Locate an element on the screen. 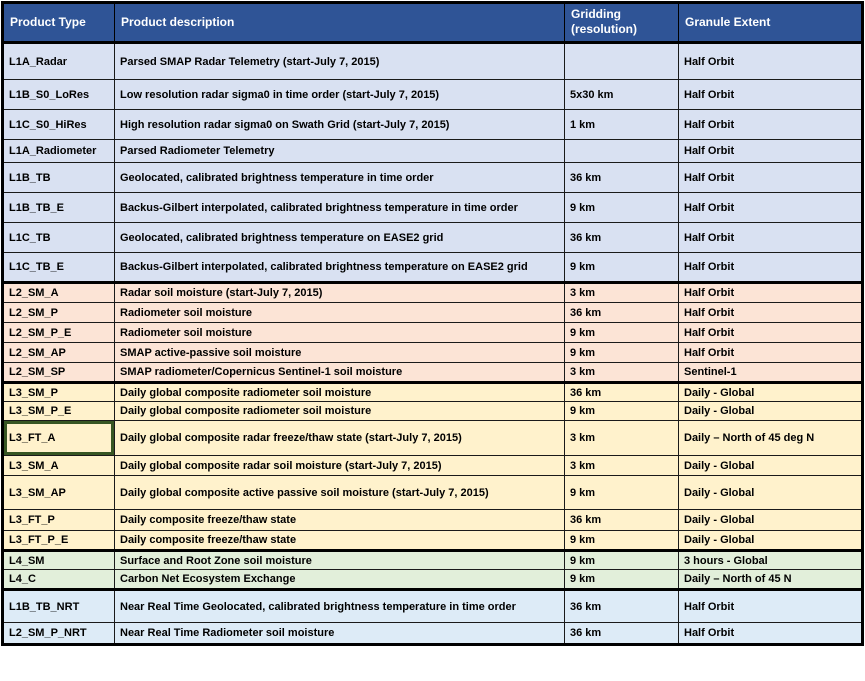  cell-product-type: L2_SM_P_E is located at coordinates (58, 332).